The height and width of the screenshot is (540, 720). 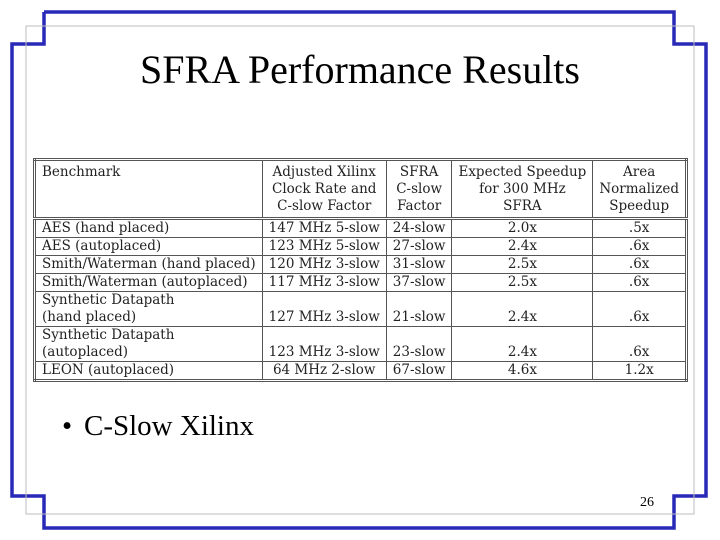 What do you see at coordinates (108, 370) in the screenshot?
I see `cell-line: LEON (autoplaced)` at bounding box center [108, 370].